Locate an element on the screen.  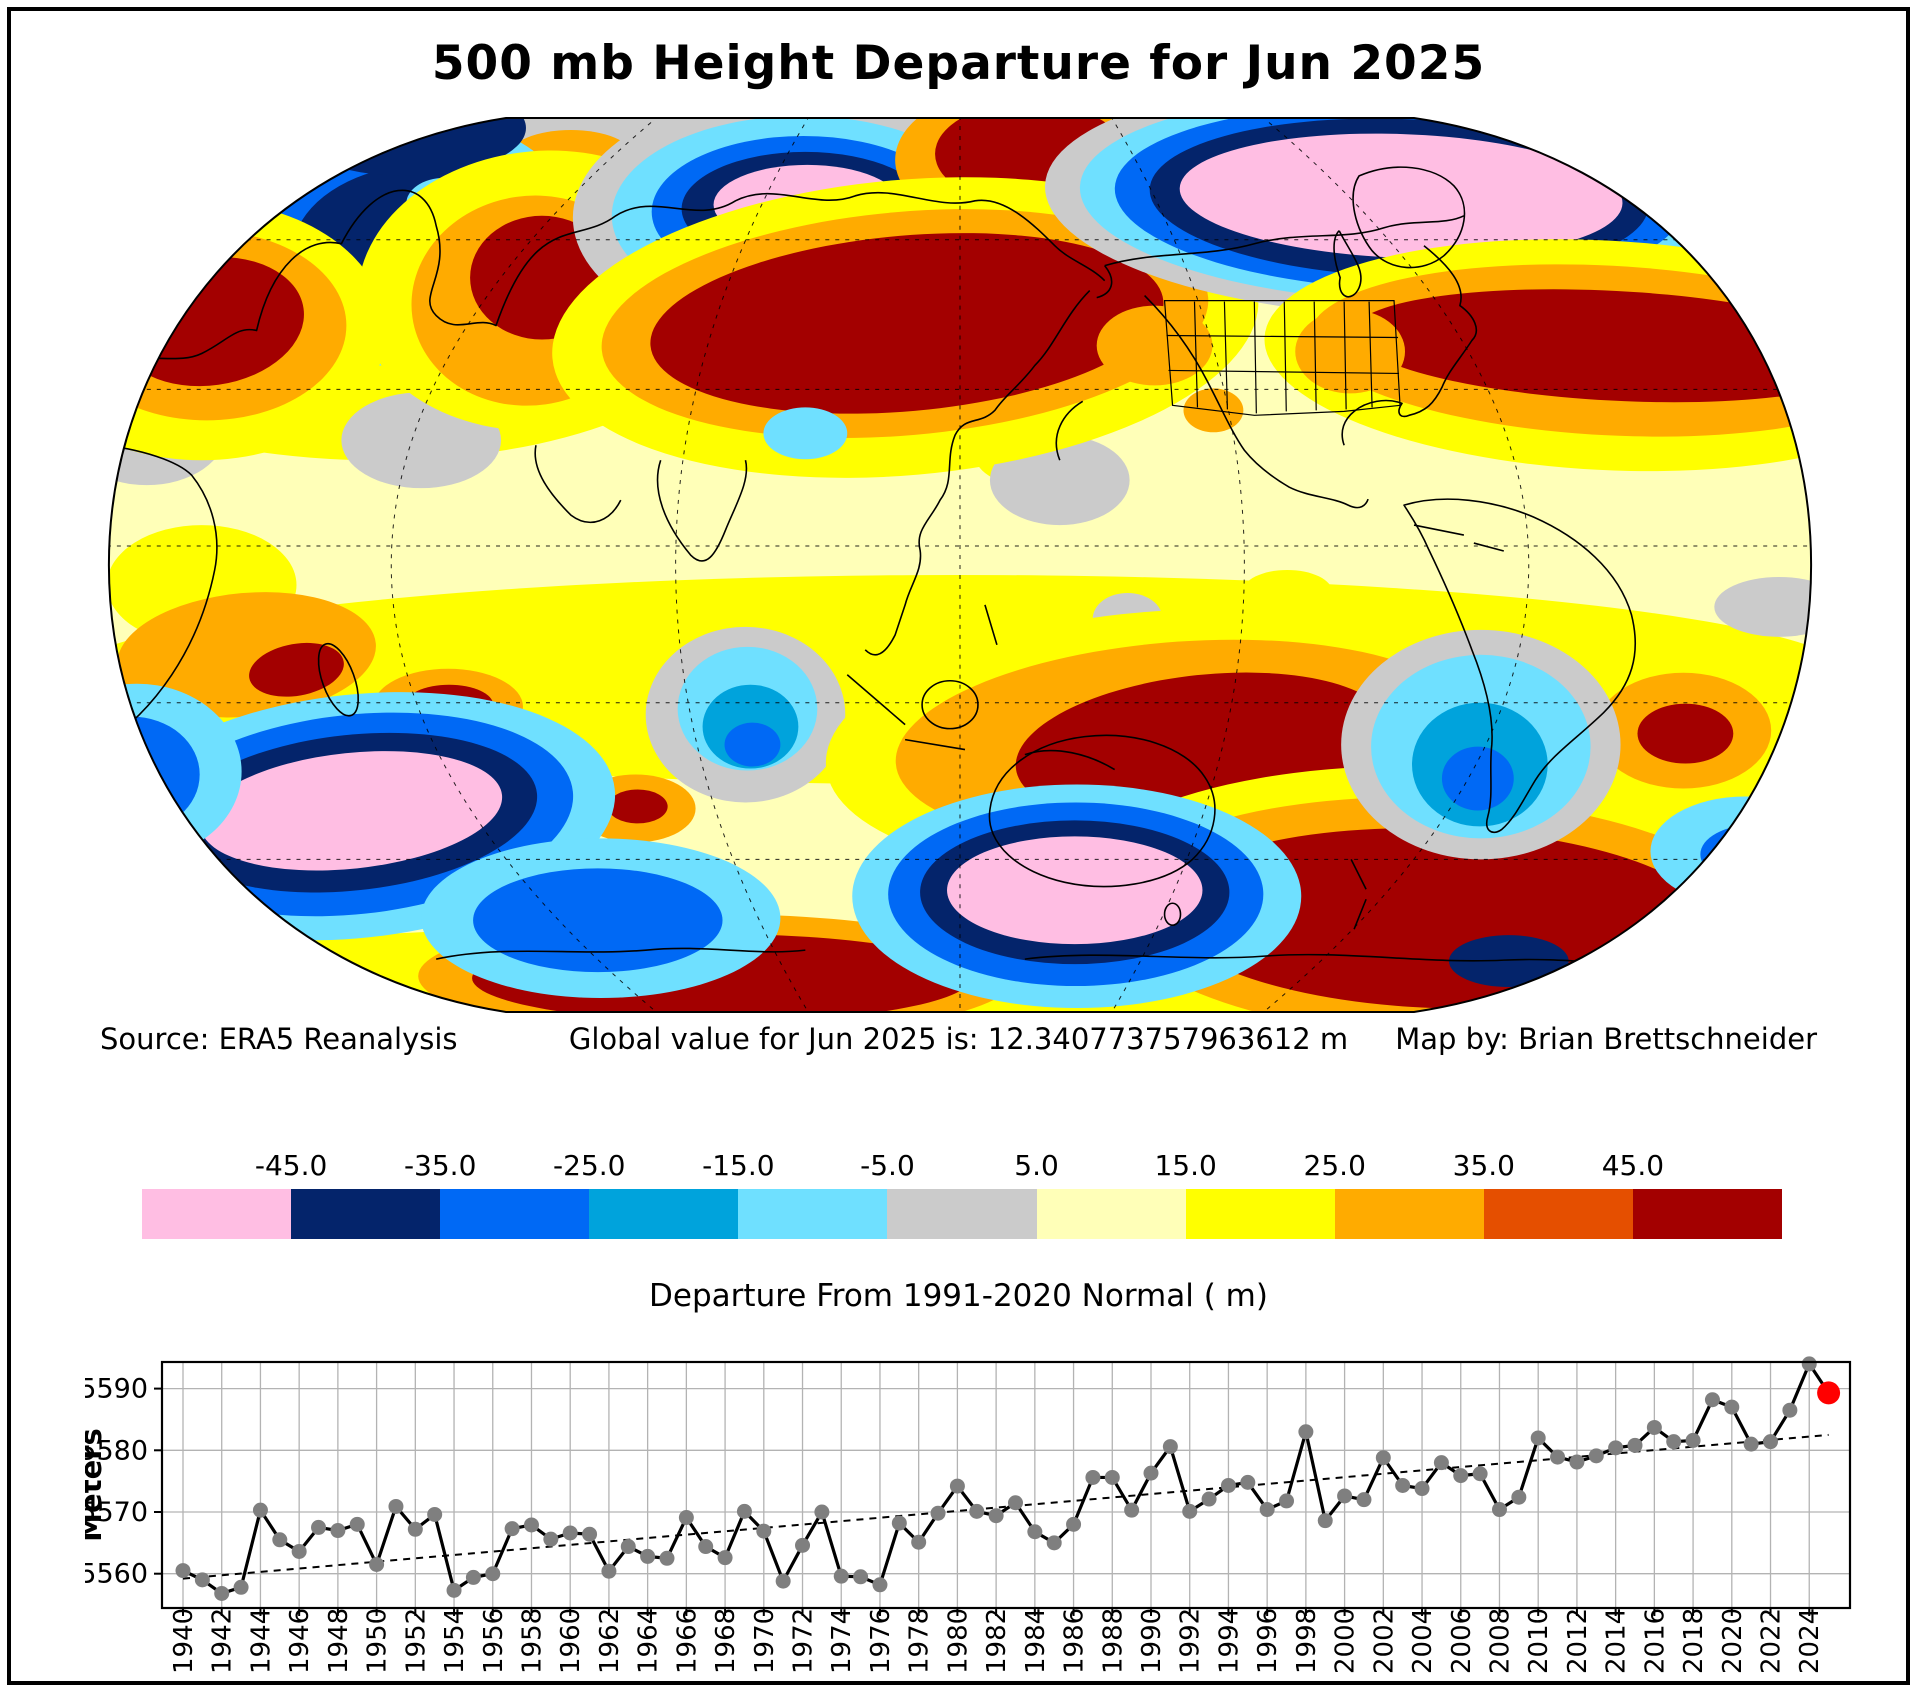
x-tick-label: 1990 is located at coordinates (1152, 1641).